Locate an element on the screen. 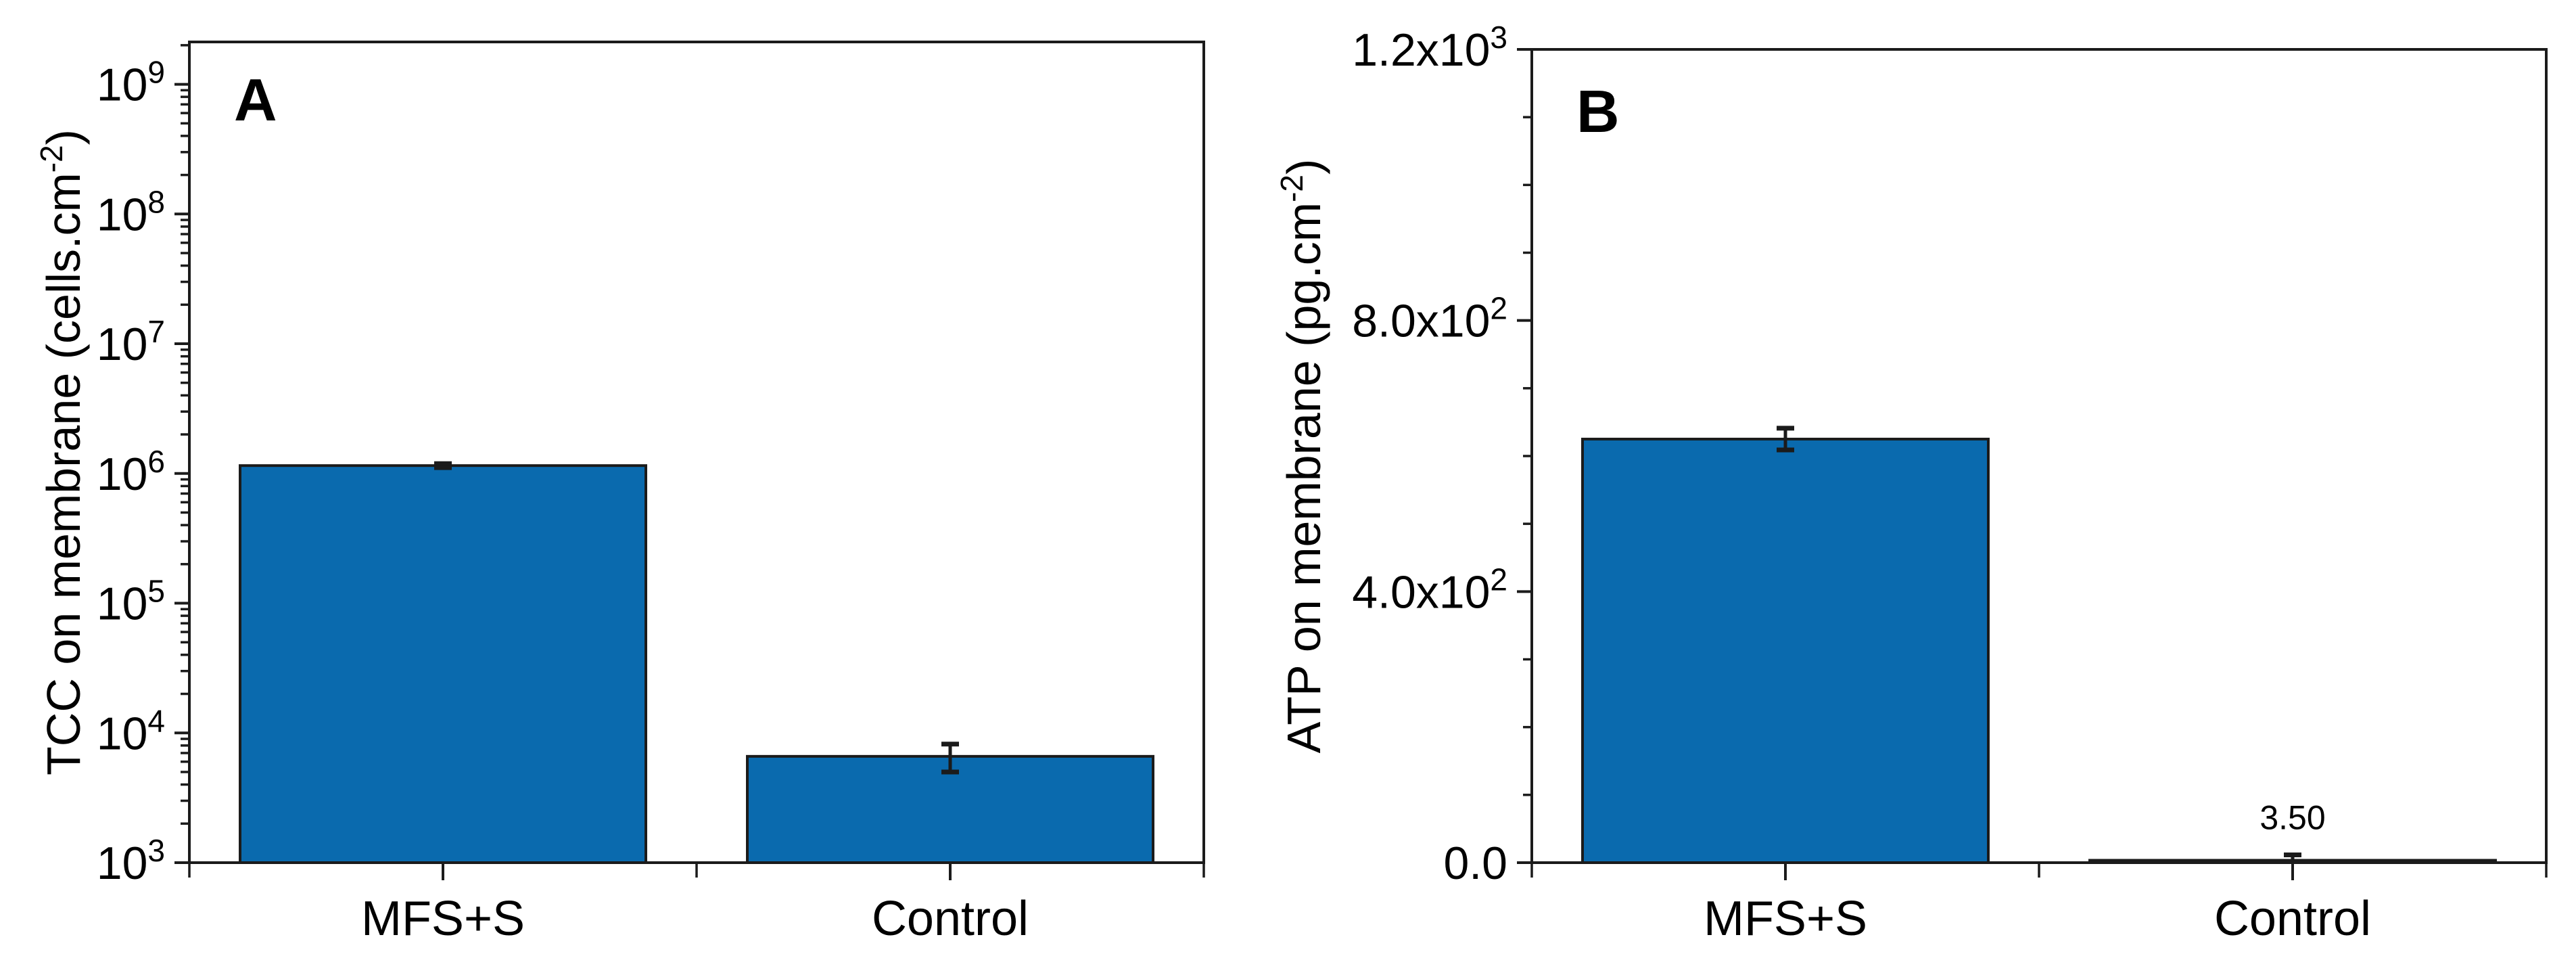  y-tick-label-A: 10³ is located at coordinates (131, 861).